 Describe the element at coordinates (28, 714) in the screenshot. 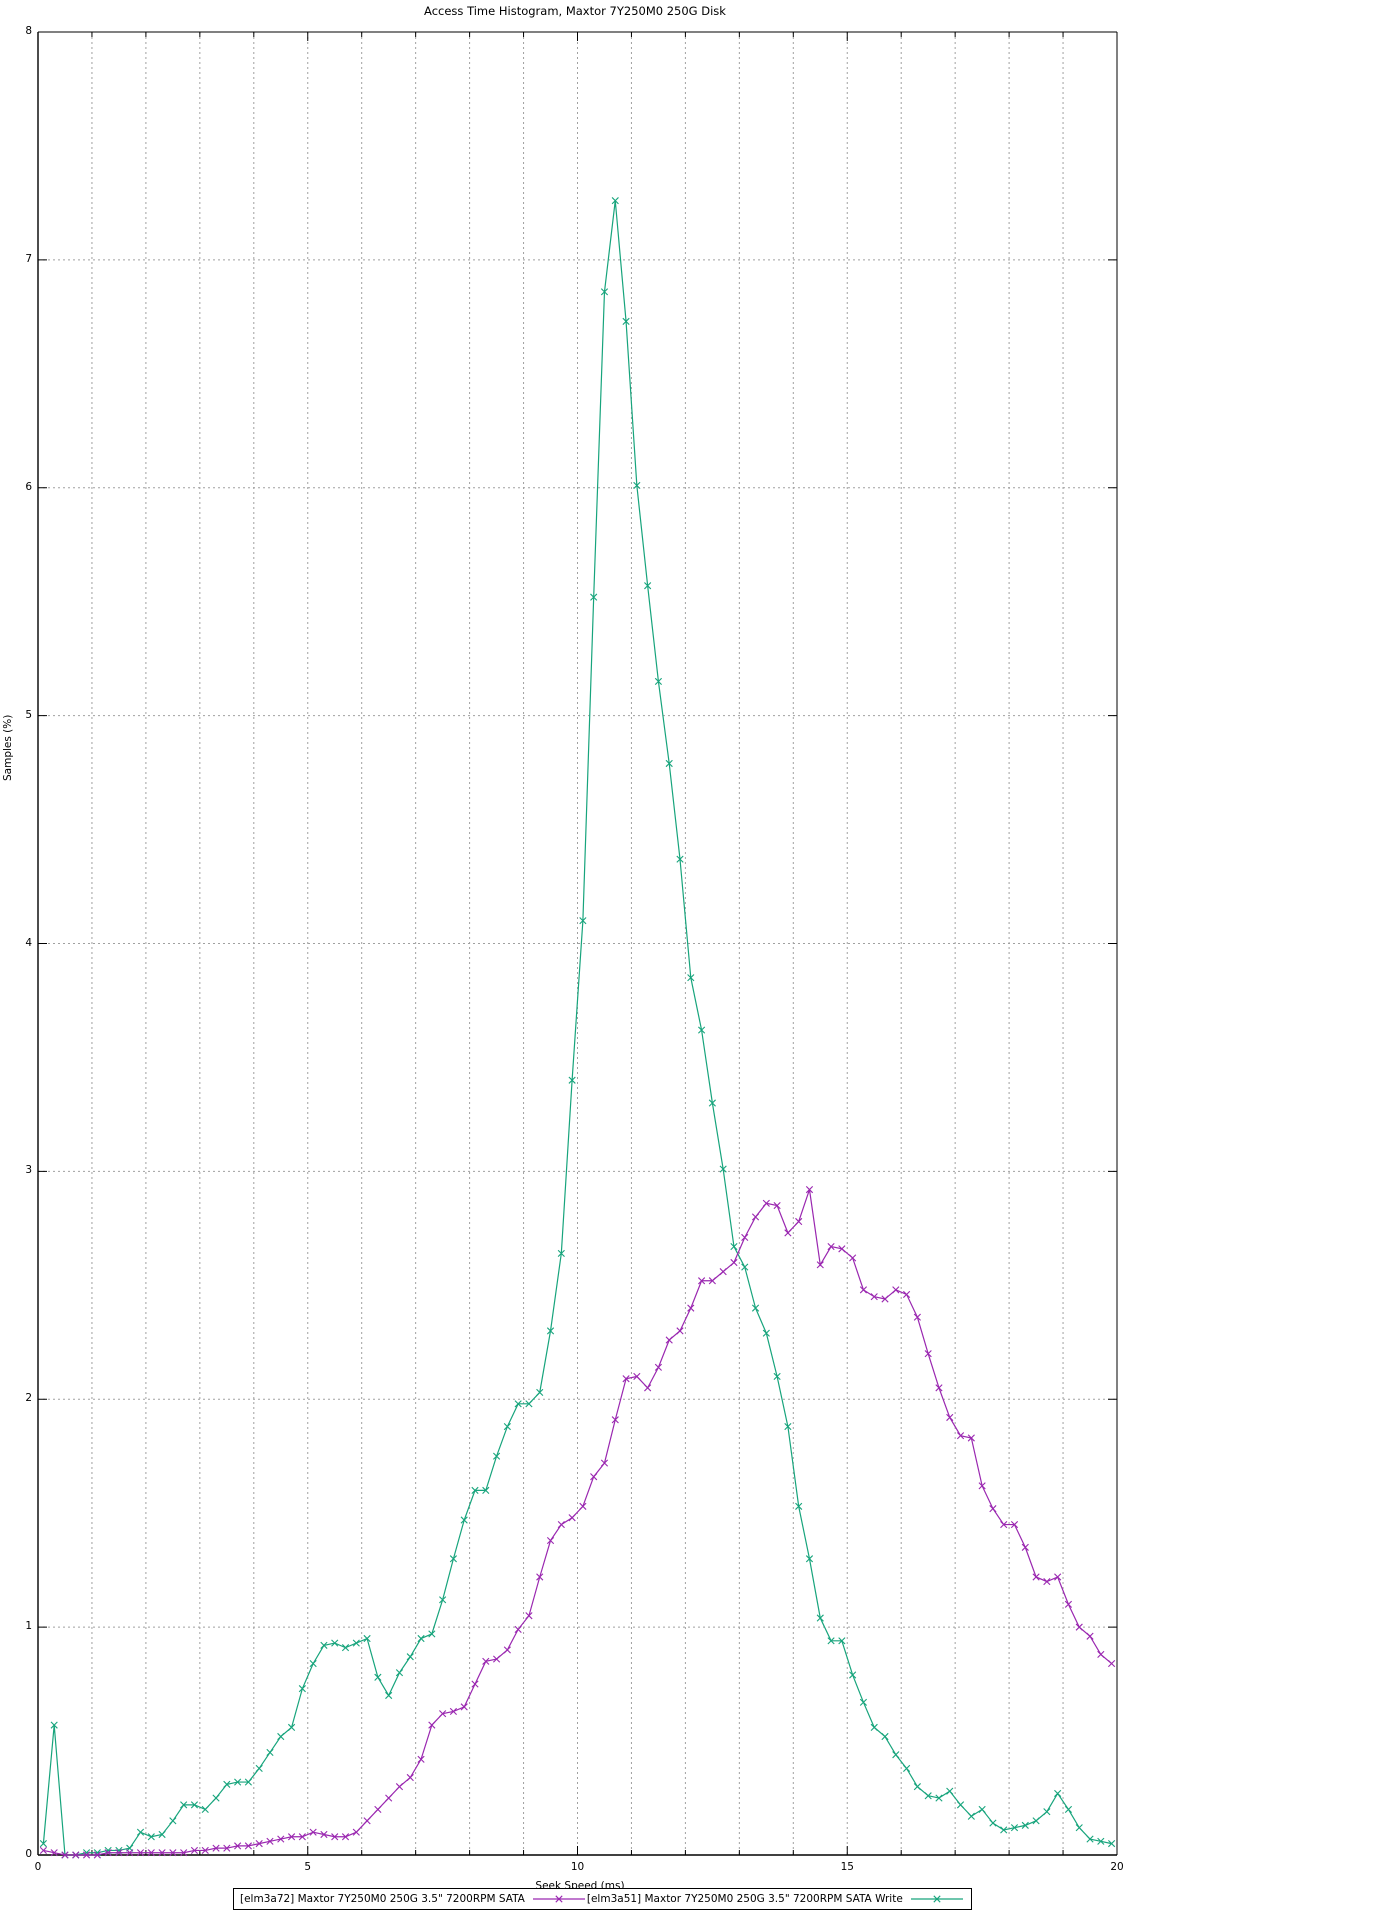

I see `y-tick-label: 5` at that location.